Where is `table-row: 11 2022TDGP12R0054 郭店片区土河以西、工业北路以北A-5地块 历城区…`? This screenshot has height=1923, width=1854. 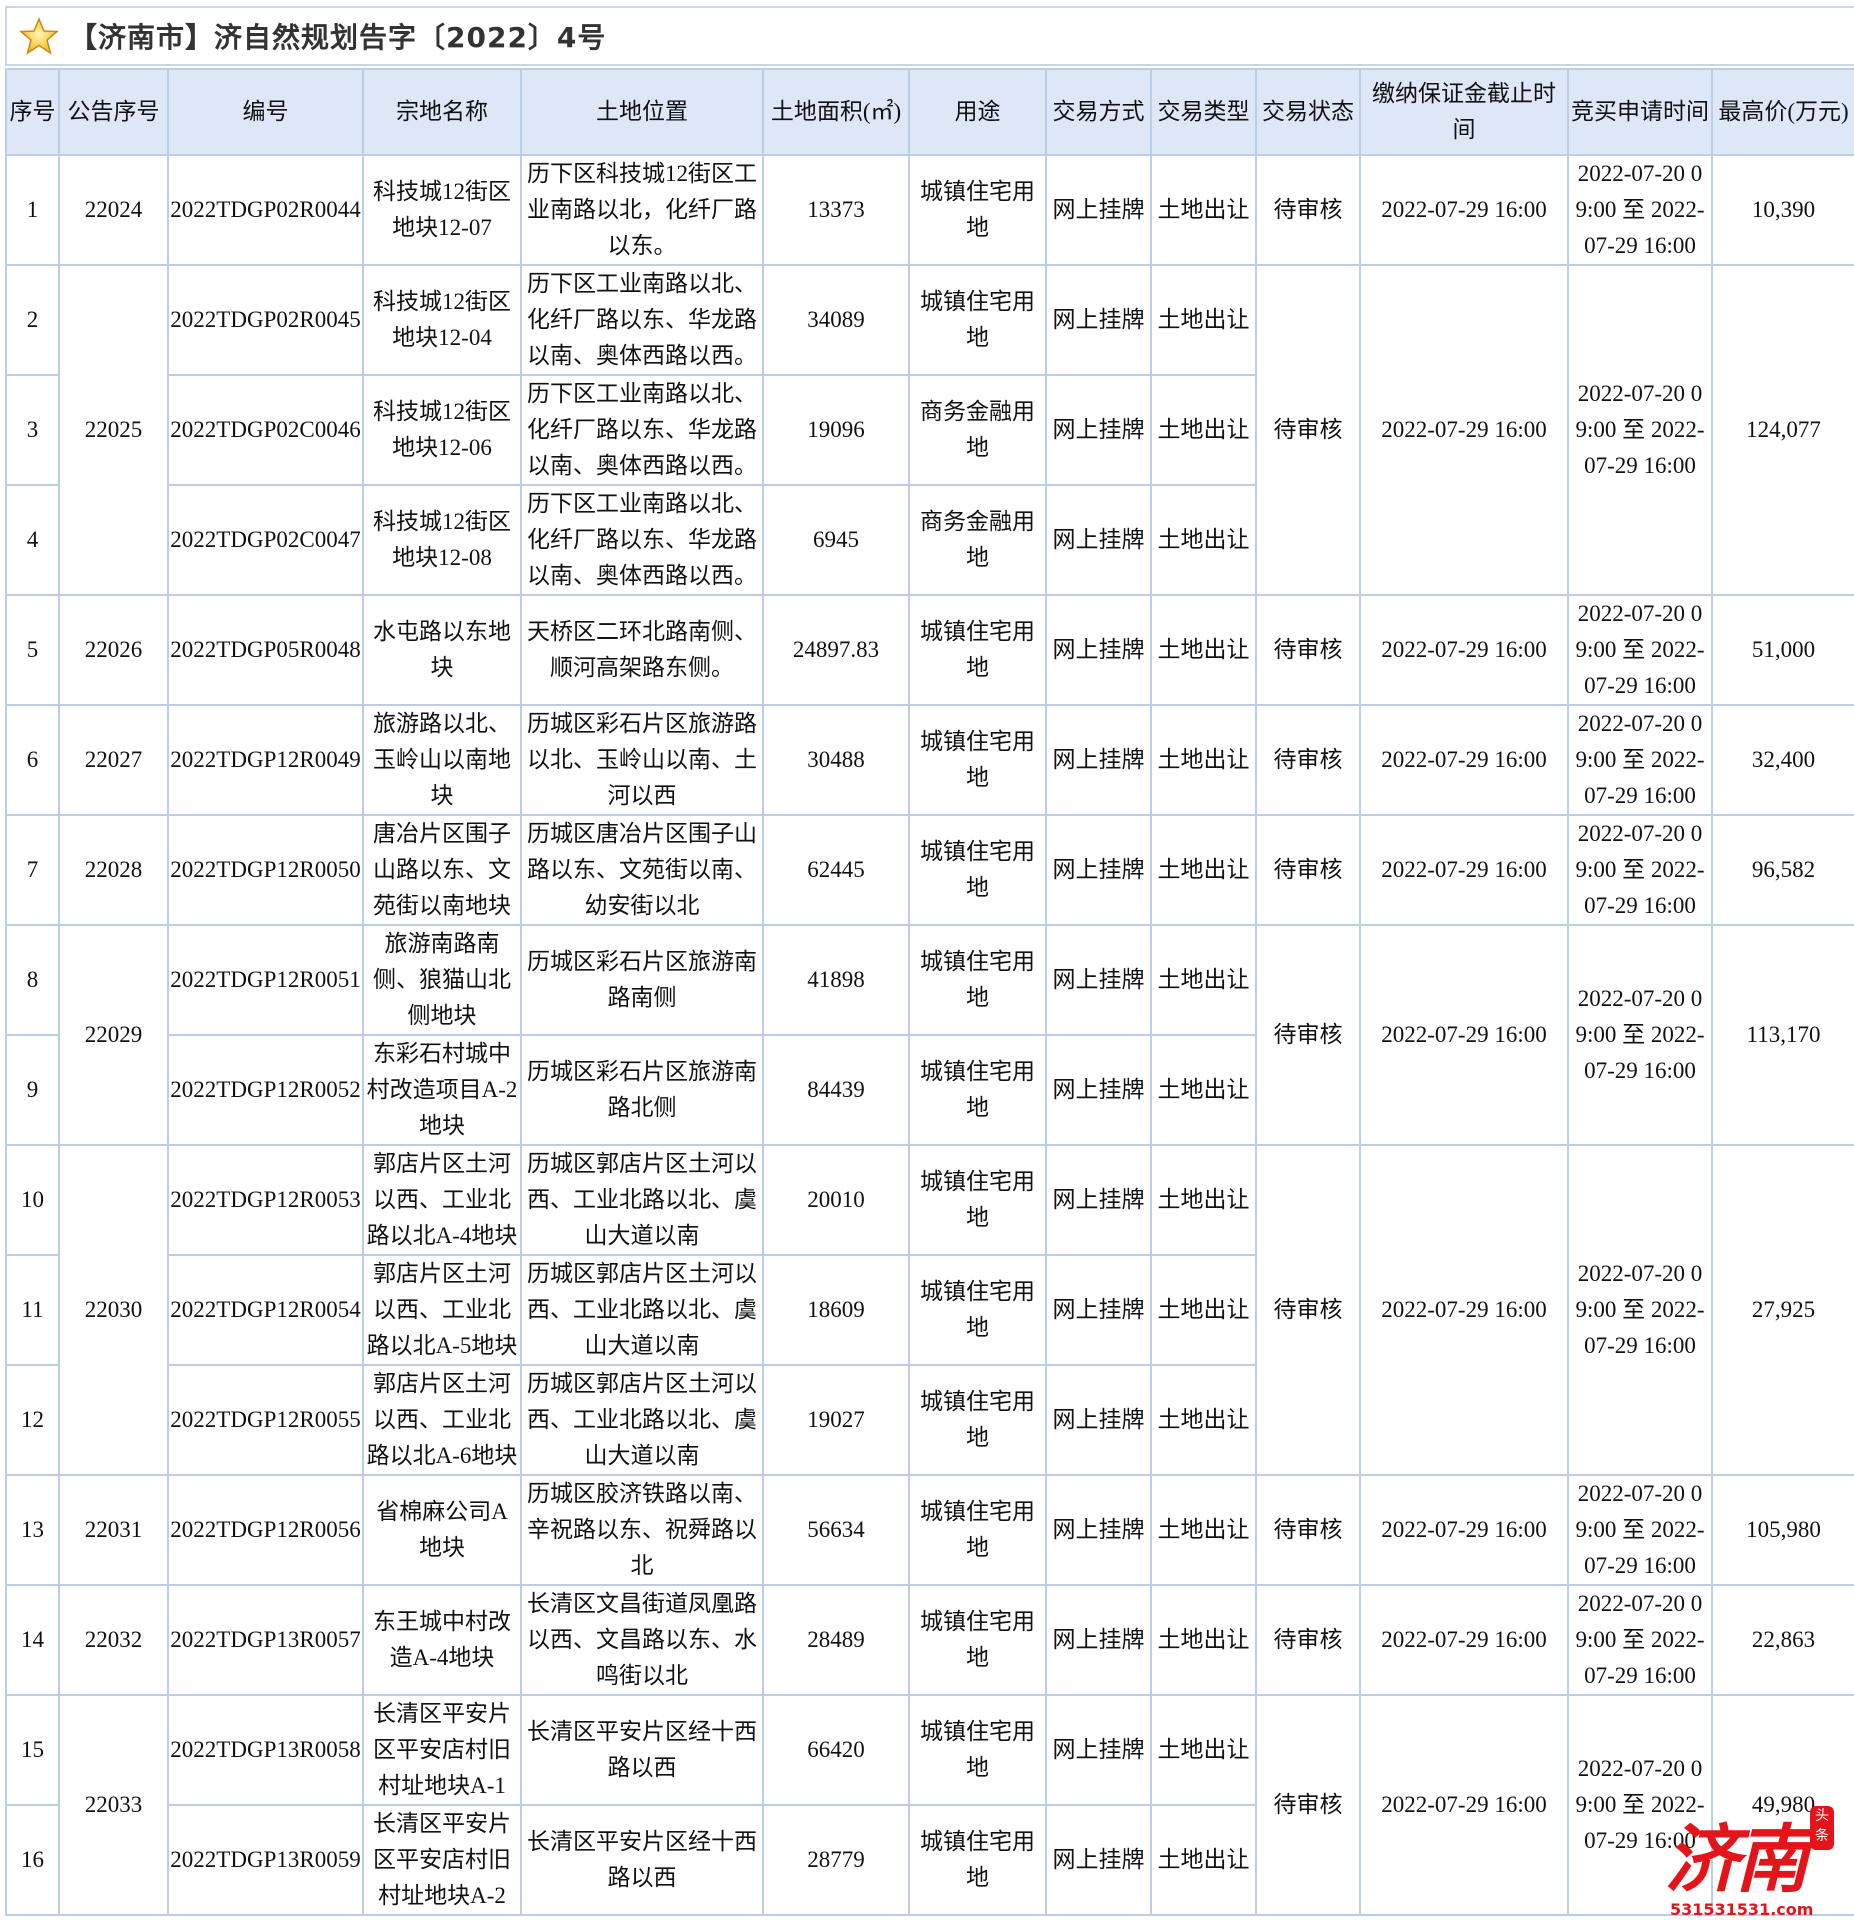
table-row: 11 2022TDGP12R0054 郭店片区土河以西、工业北路以北A-5地块 历城区… is located at coordinates (929, 1310).